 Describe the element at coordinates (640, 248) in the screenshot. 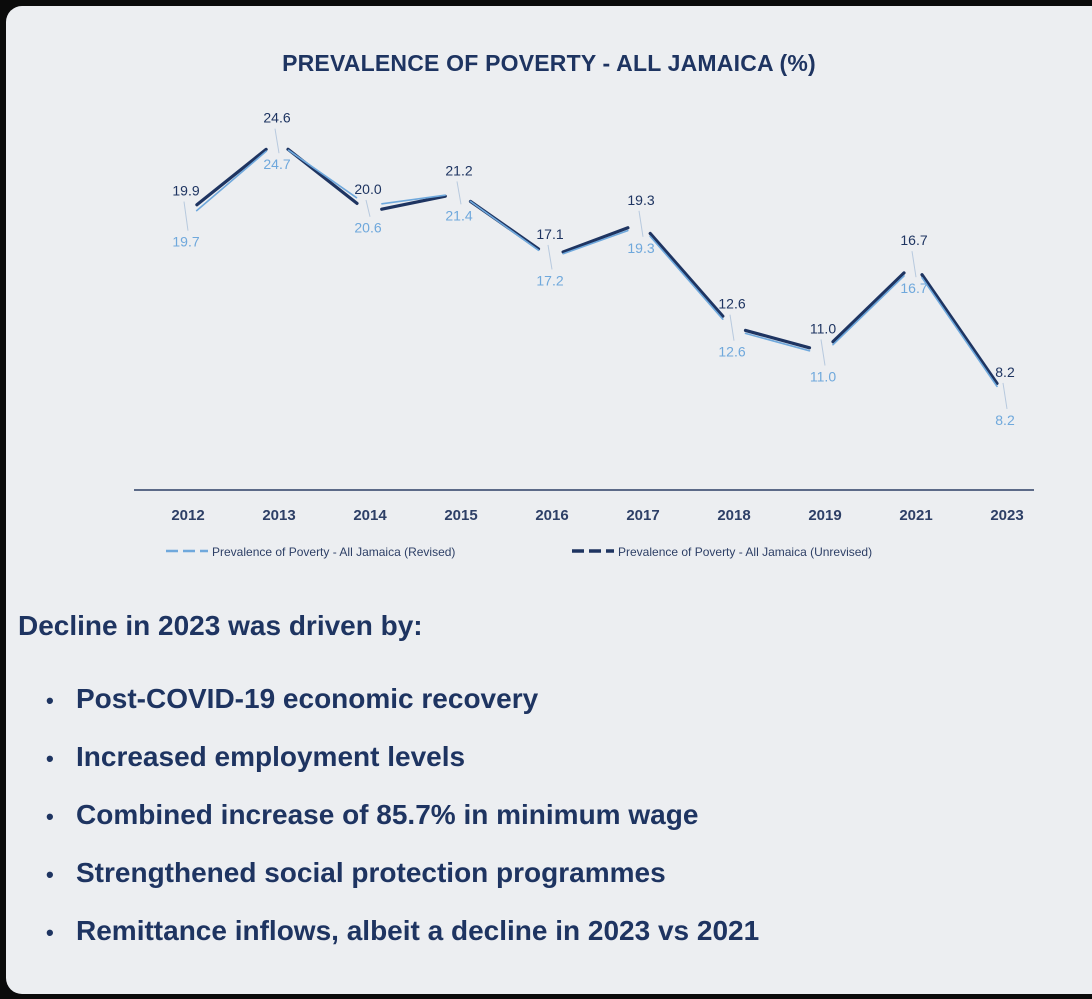

I see `revised-data-label-2017: 19.3` at that location.